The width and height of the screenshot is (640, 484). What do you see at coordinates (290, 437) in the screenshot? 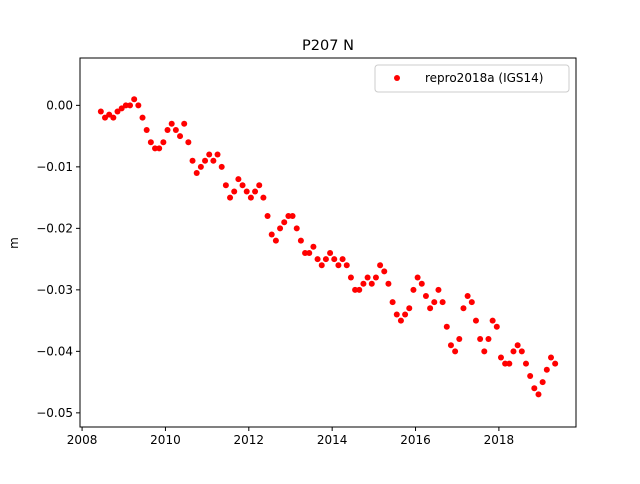
I see `x-axis: 2008 2010 2012 2014 2016 2018` at bounding box center [290, 437].